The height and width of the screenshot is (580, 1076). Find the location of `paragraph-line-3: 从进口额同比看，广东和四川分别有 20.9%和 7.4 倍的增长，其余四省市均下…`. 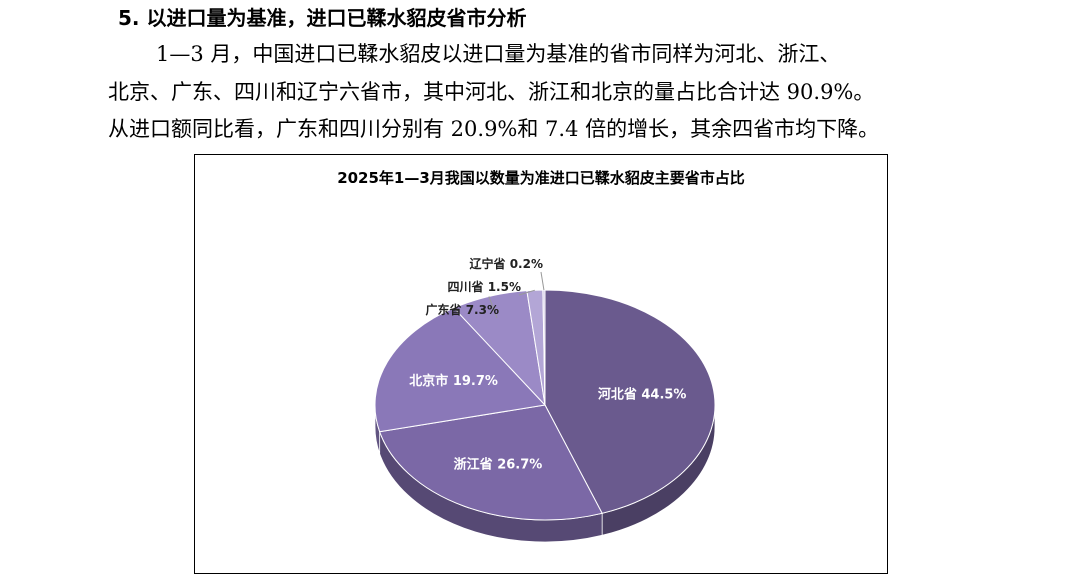

paragraph-line-3: 从进口额同比看，广东和四川分别有 20.9%和 7.4 倍的增长，其余四省市均下… is located at coordinates (494, 129).